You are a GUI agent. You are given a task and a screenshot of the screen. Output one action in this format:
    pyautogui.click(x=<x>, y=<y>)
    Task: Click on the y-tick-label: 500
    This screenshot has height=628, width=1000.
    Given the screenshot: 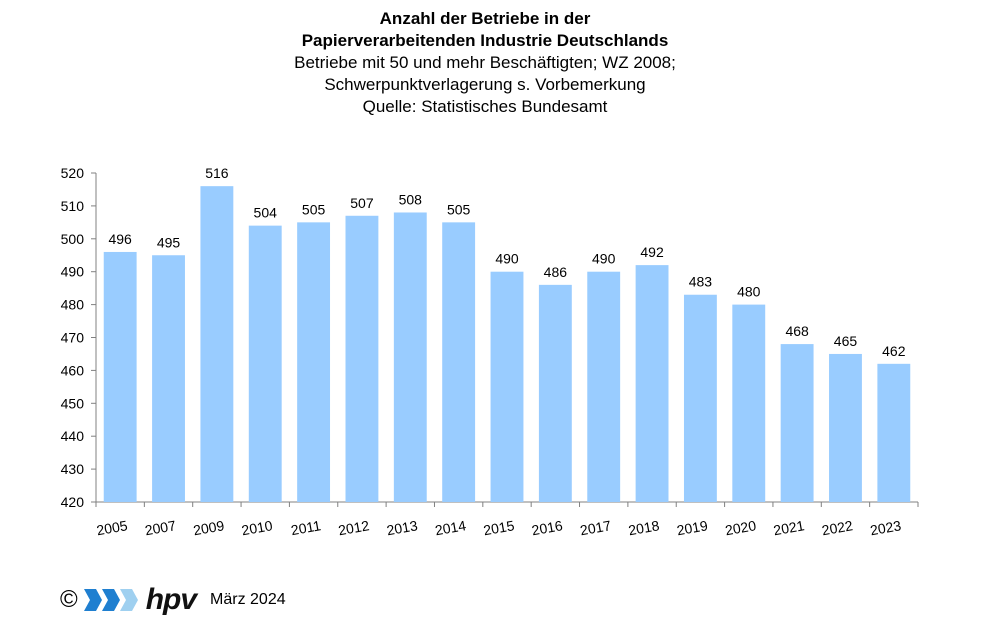 What is the action you would take?
    pyautogui.click(x=73, y=239)
    